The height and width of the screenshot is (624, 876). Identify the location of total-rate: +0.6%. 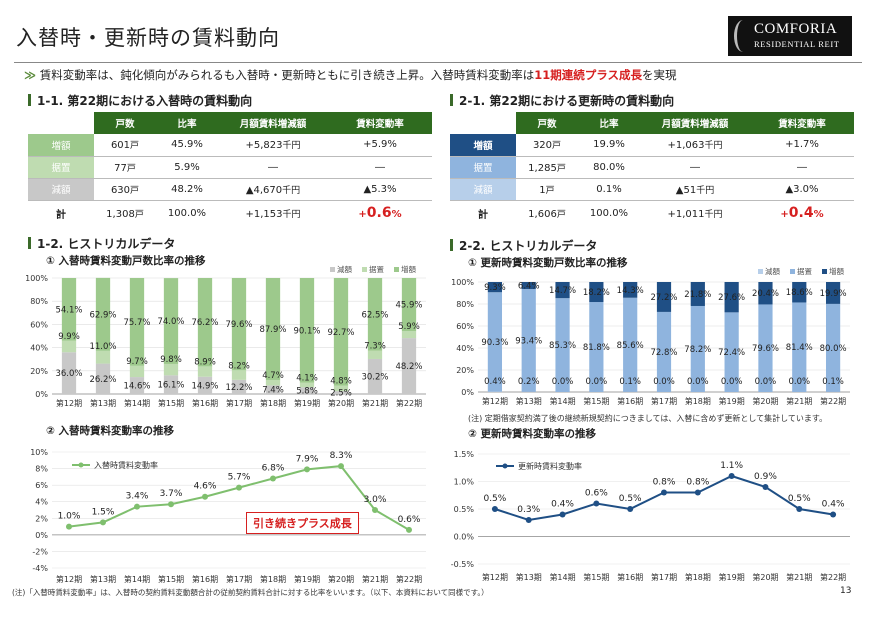
(380, 213).